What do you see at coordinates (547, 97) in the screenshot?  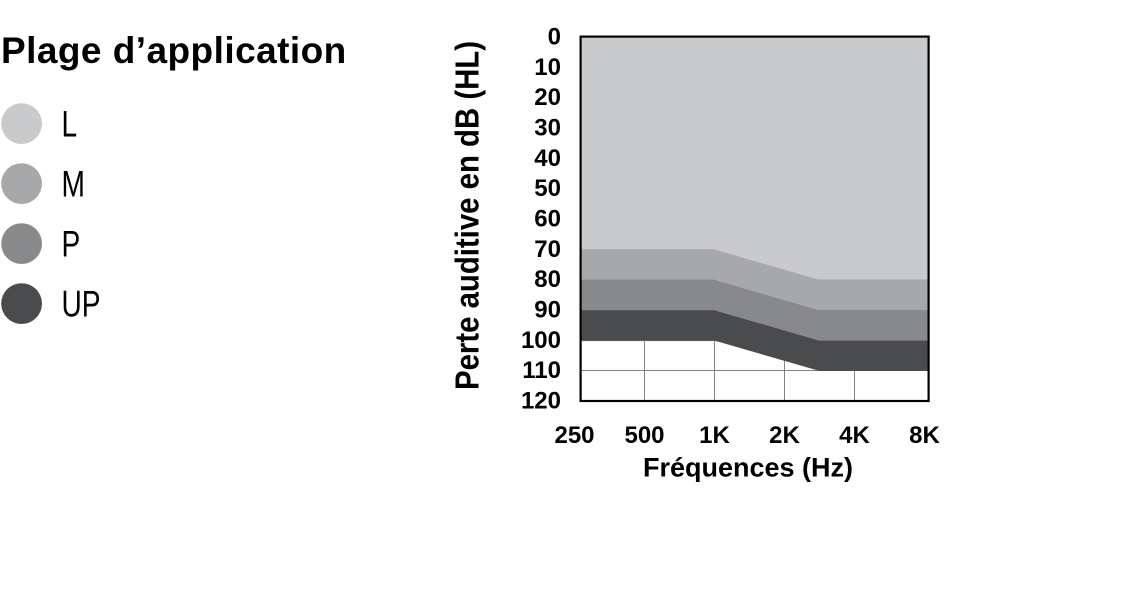 I see `svg-text: 20` at bounding box center [547, 97].